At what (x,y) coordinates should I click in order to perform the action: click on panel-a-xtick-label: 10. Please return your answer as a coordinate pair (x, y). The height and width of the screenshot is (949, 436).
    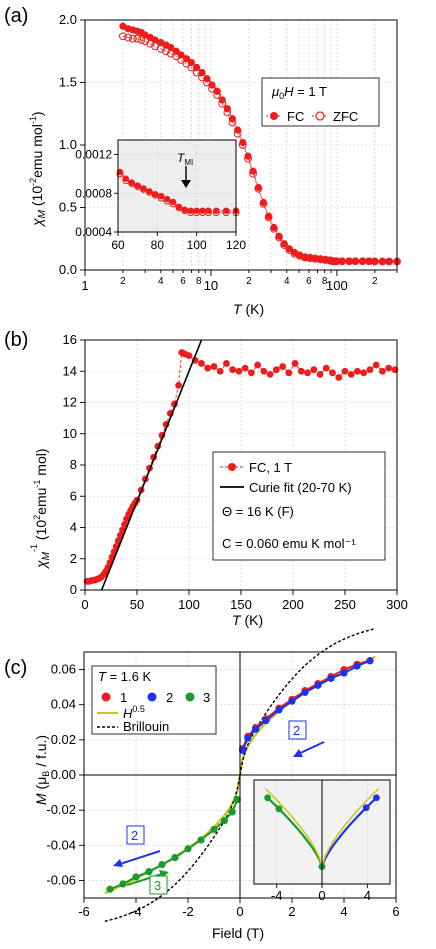
    Looking at the image, I should click on (211, 285).